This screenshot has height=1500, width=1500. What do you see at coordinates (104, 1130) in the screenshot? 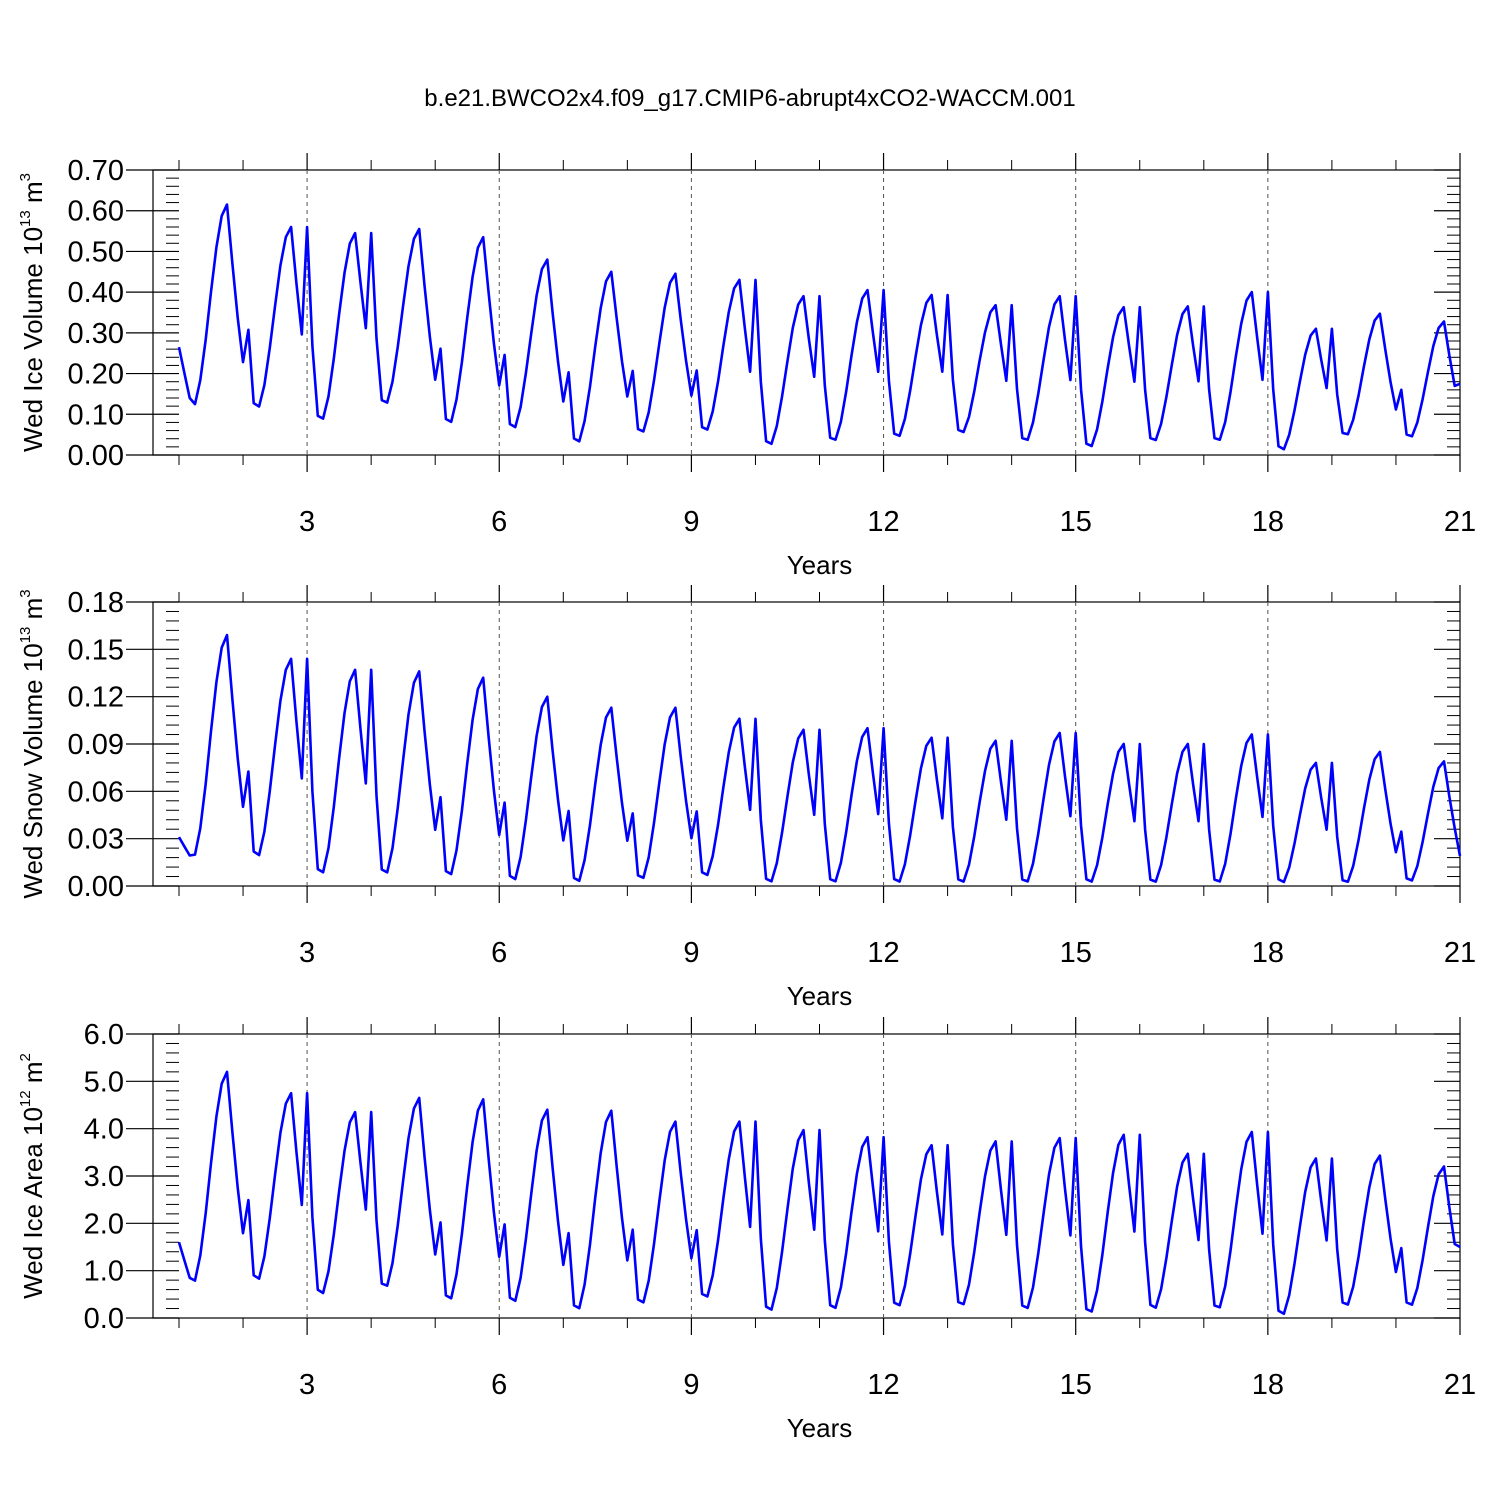
I see `y-tick-label: 4.0` at bounding box center [104, 1130].